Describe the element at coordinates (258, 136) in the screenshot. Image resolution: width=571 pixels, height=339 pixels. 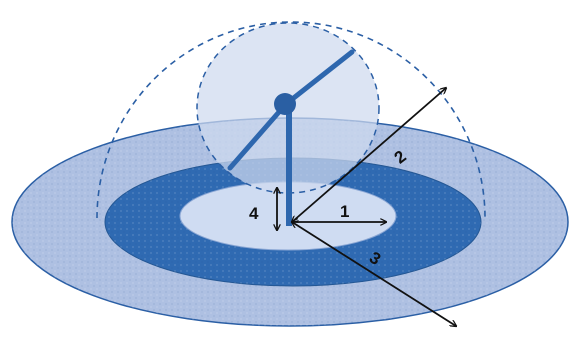
I see `turbine-blade-lower` at that location.